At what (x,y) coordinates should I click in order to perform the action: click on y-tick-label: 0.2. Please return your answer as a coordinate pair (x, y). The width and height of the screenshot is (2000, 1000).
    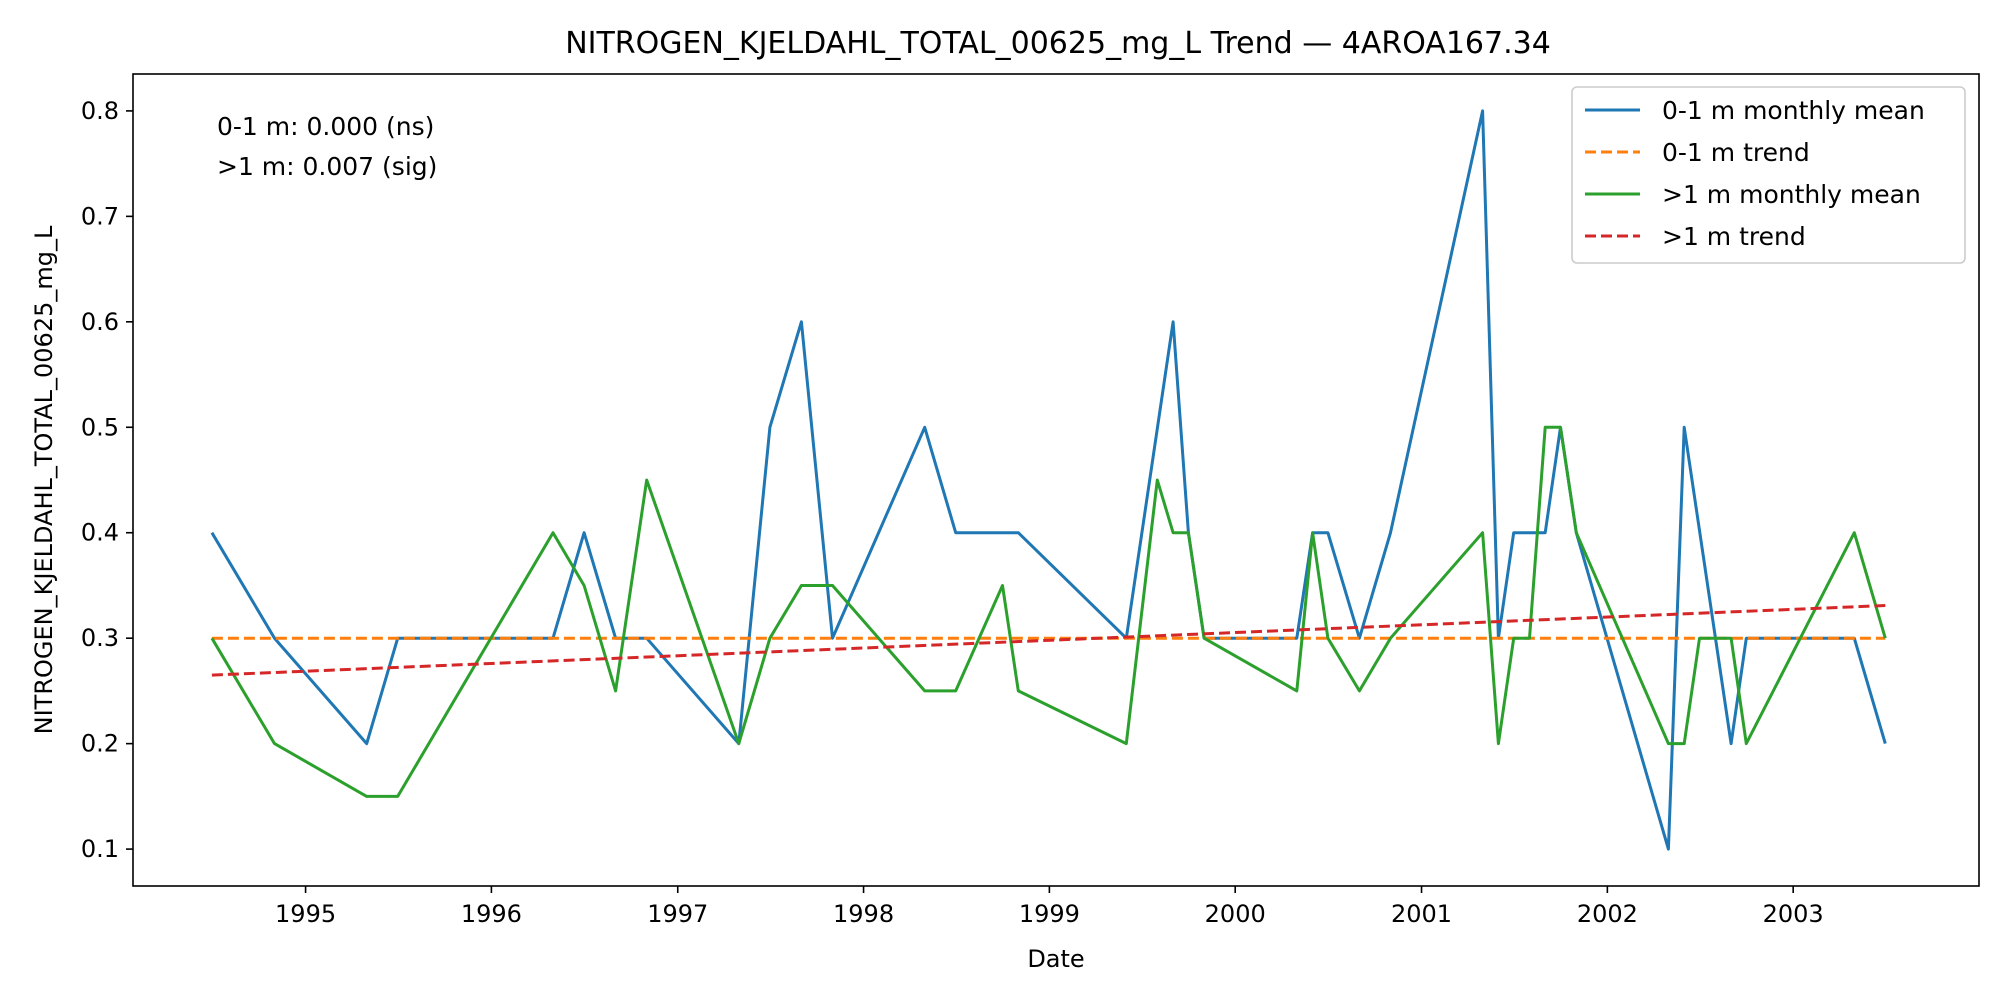
    Looking at the image, I should click on (100, 744).